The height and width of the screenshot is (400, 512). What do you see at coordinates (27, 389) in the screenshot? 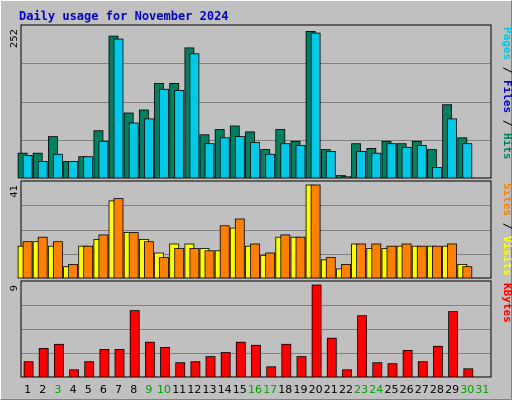
I see `day-label-1: 1` at bounding box center [27, 389].